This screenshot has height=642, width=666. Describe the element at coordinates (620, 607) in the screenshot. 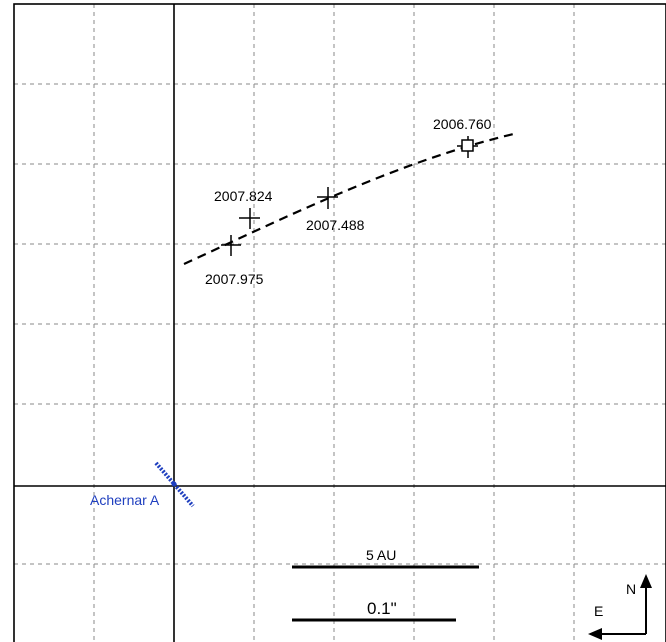

I see `compass: N E` at that location.